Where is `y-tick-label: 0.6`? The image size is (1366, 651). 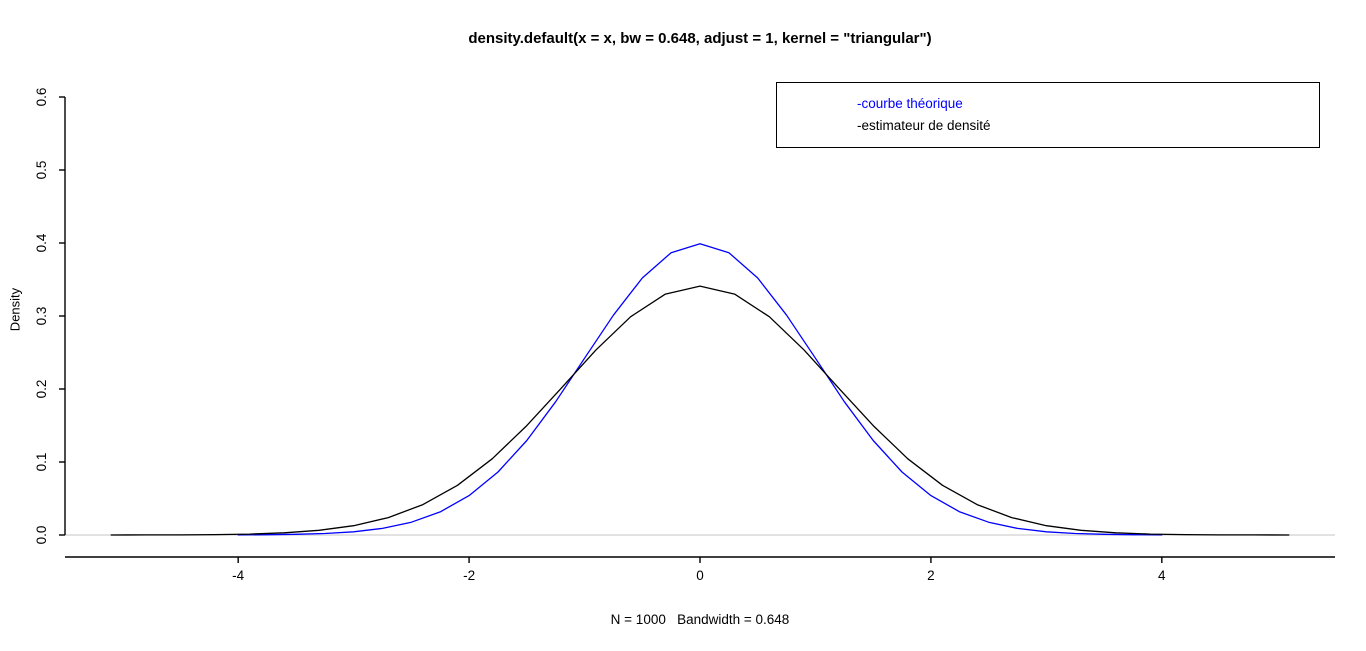 y-tick-label: 0.6 is located at coordinates (41, 97).